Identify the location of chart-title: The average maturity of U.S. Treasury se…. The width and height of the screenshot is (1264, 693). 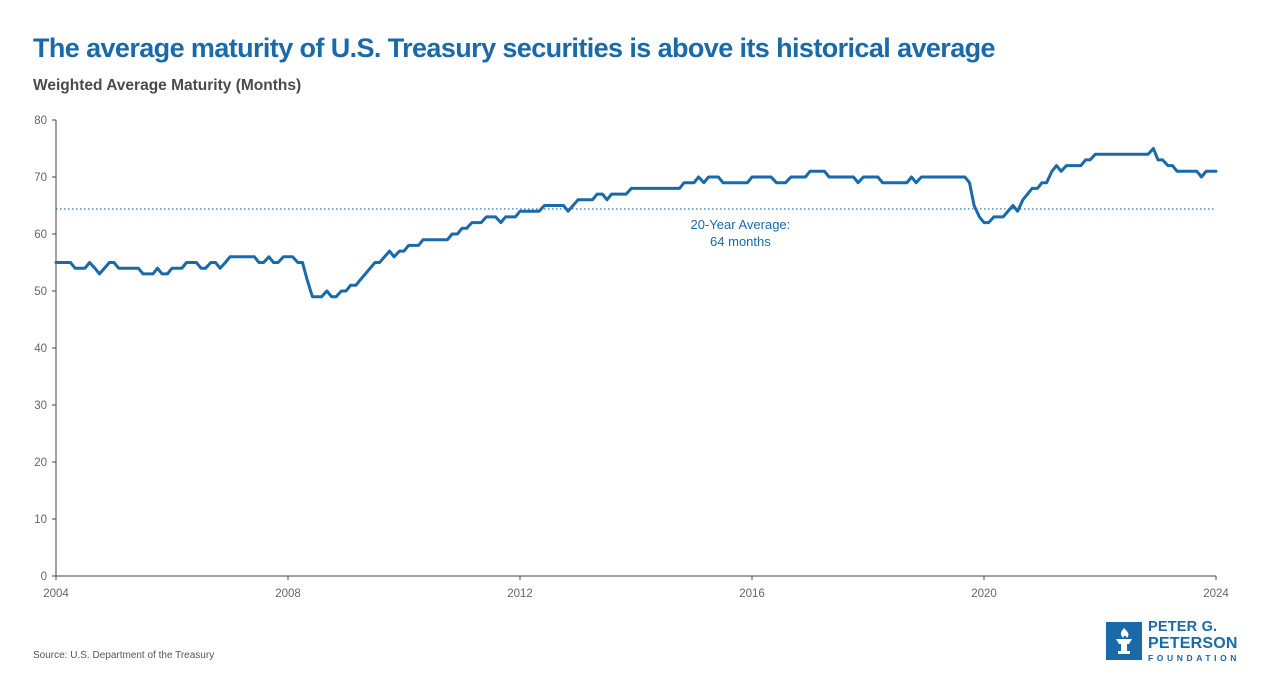
(514, 48).